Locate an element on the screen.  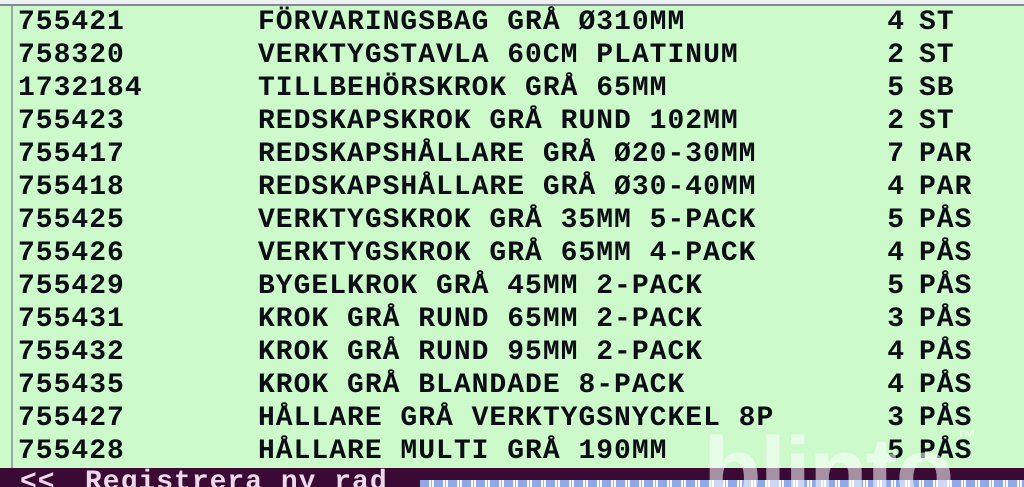
article-number: 755423 is located at coordinates (71, 121).